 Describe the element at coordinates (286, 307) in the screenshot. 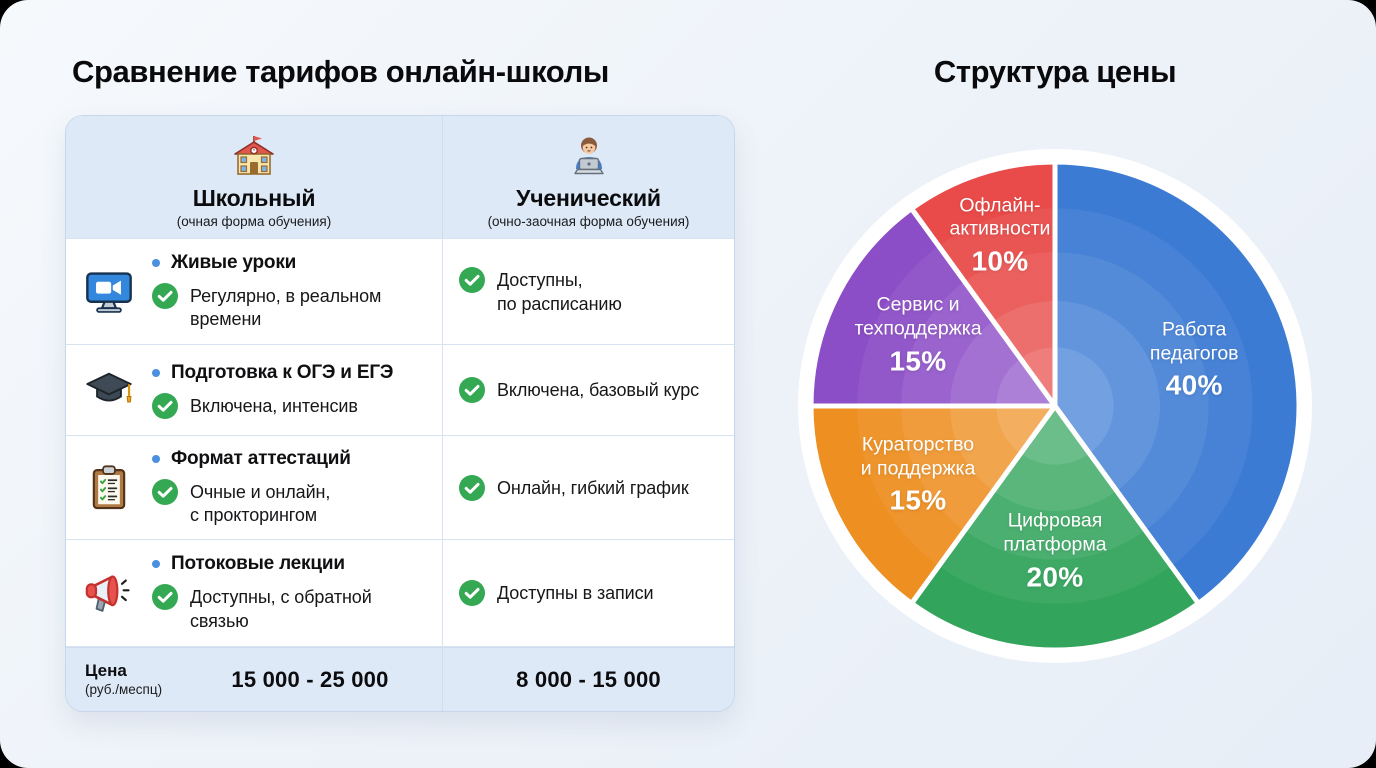

I see `feature-value-school: Регулярно, в реальном времени` at that location.